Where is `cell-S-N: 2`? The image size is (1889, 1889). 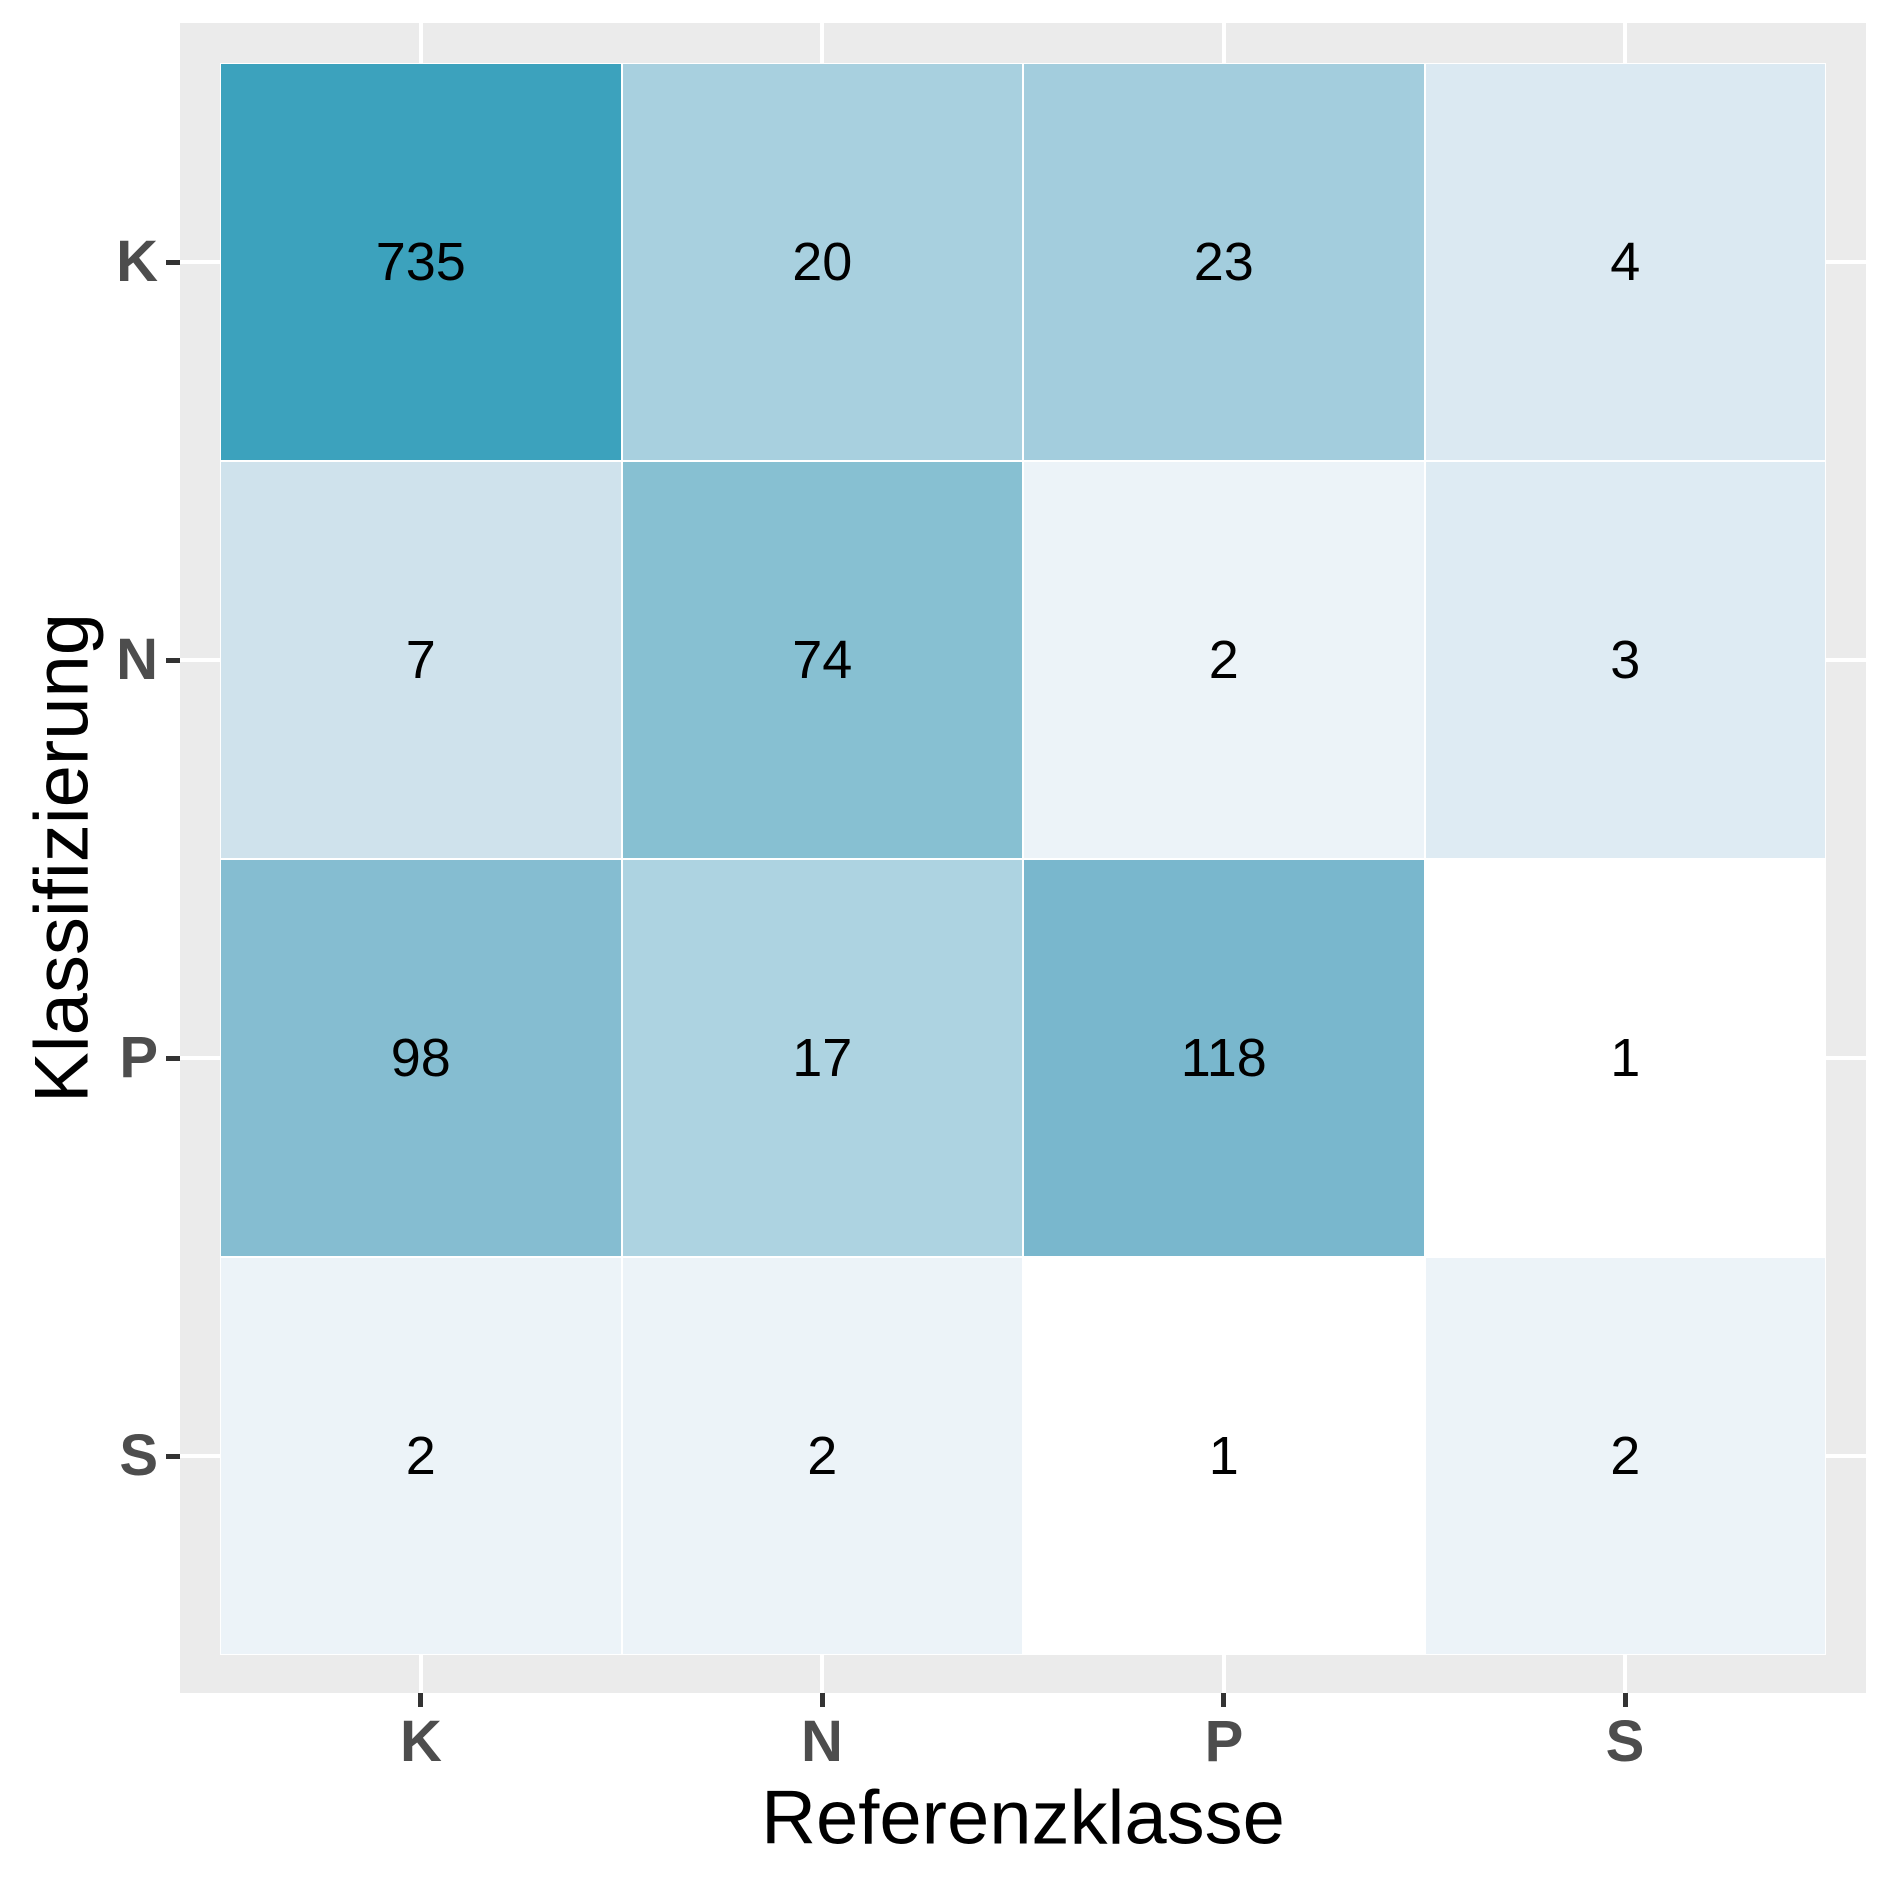
cell-S-N: 2 is located at coordinates (822, 1456).